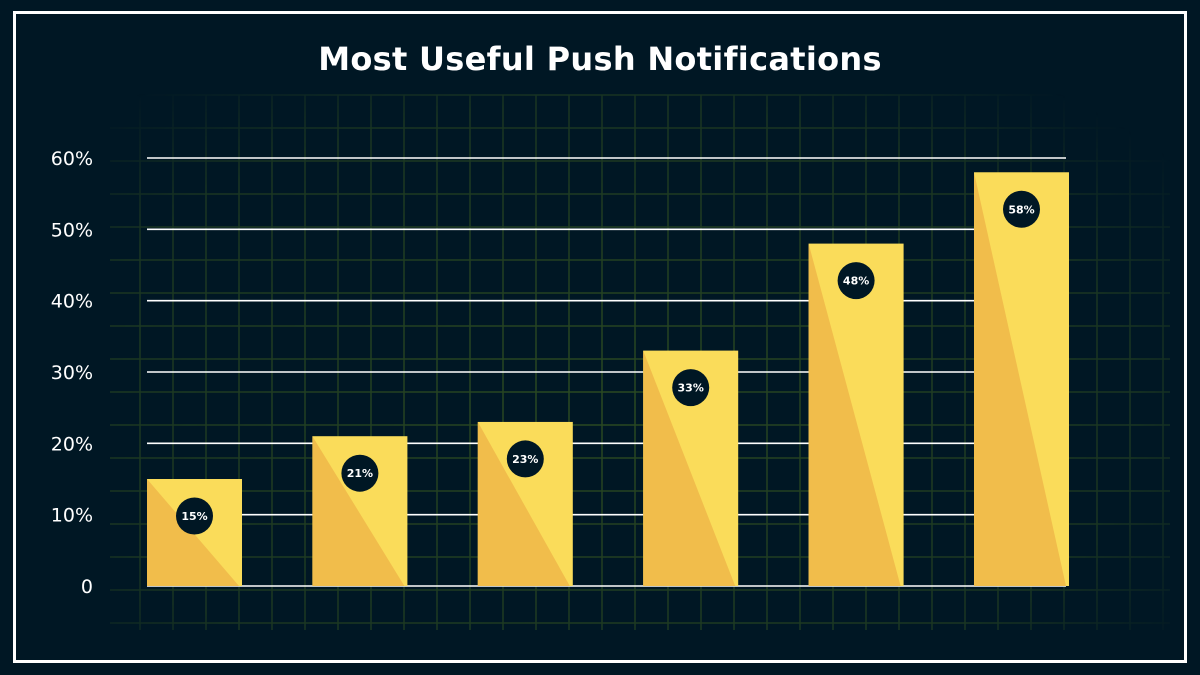 The height and width of the screenshot is (675, 1200). Describe the element at coordinates (72, 444) in the screenshot. I see `y-tick-label: 20%` at that location.